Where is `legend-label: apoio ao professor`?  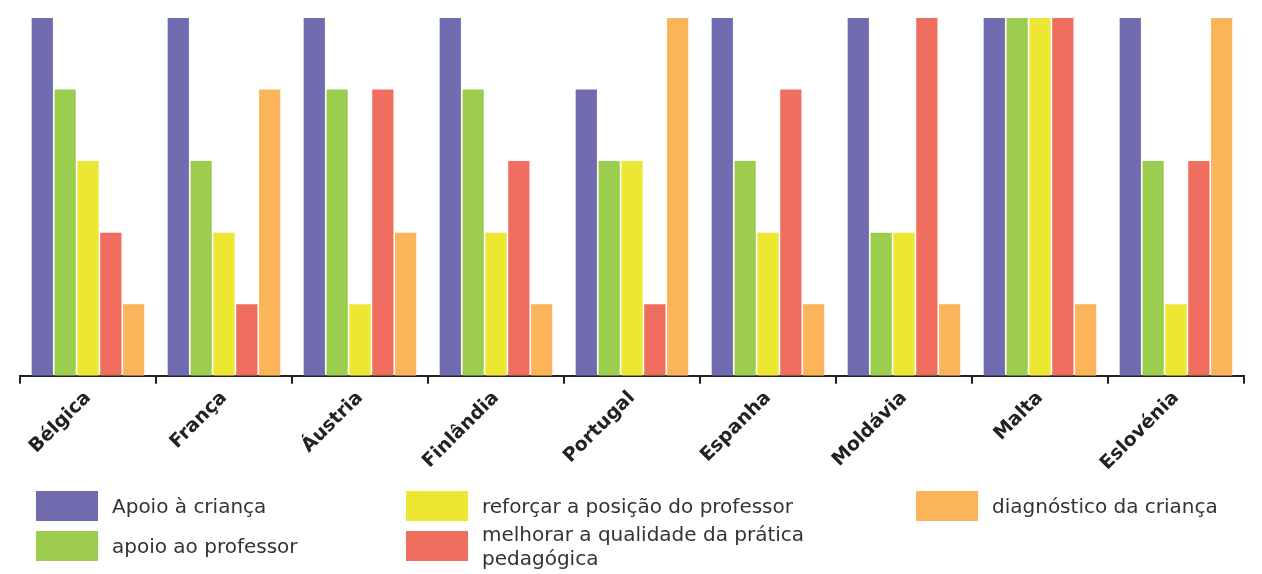 legend-label: apoio ao professor is located at coordinates (205, 546).